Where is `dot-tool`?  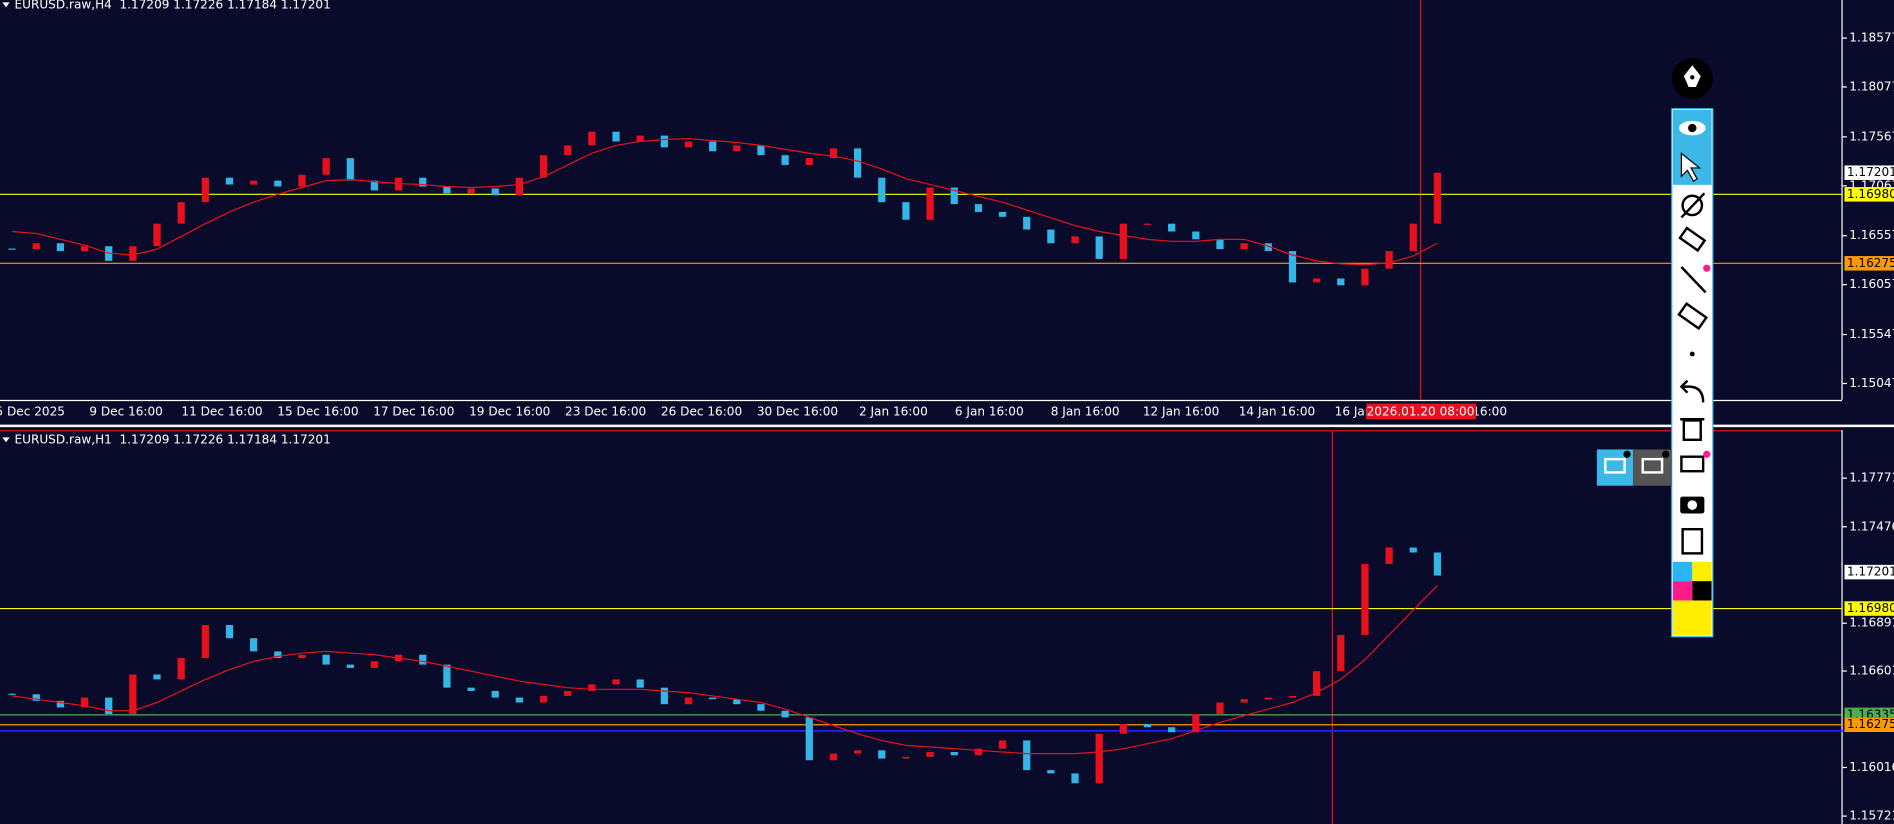
dot-tool is located at coordinates (1692, 354).